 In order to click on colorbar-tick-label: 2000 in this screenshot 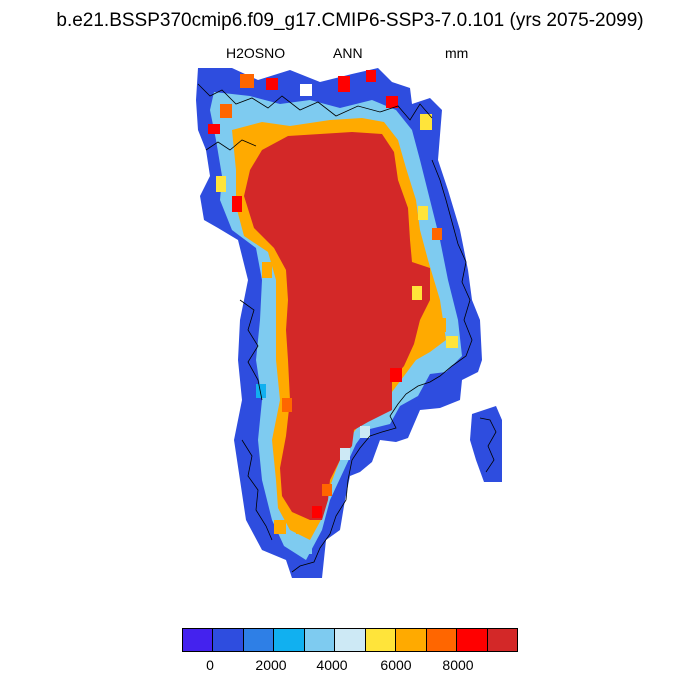, I will do `click(271, 665)`.